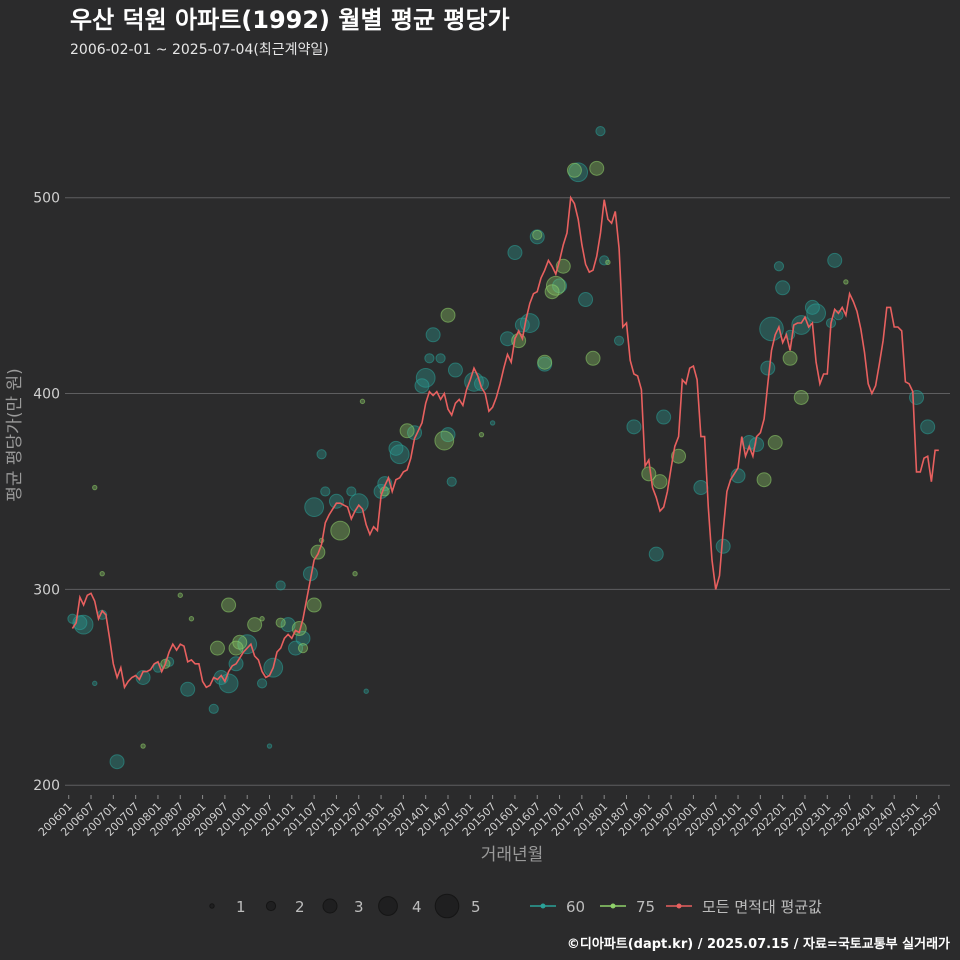 This screenshot has width=960, height=960. Describe the element at coordinates (515, 906) in the screenshot. I see `legend: 1 2 3 4 5 60 75 모든 면적대 평균값` at that location.